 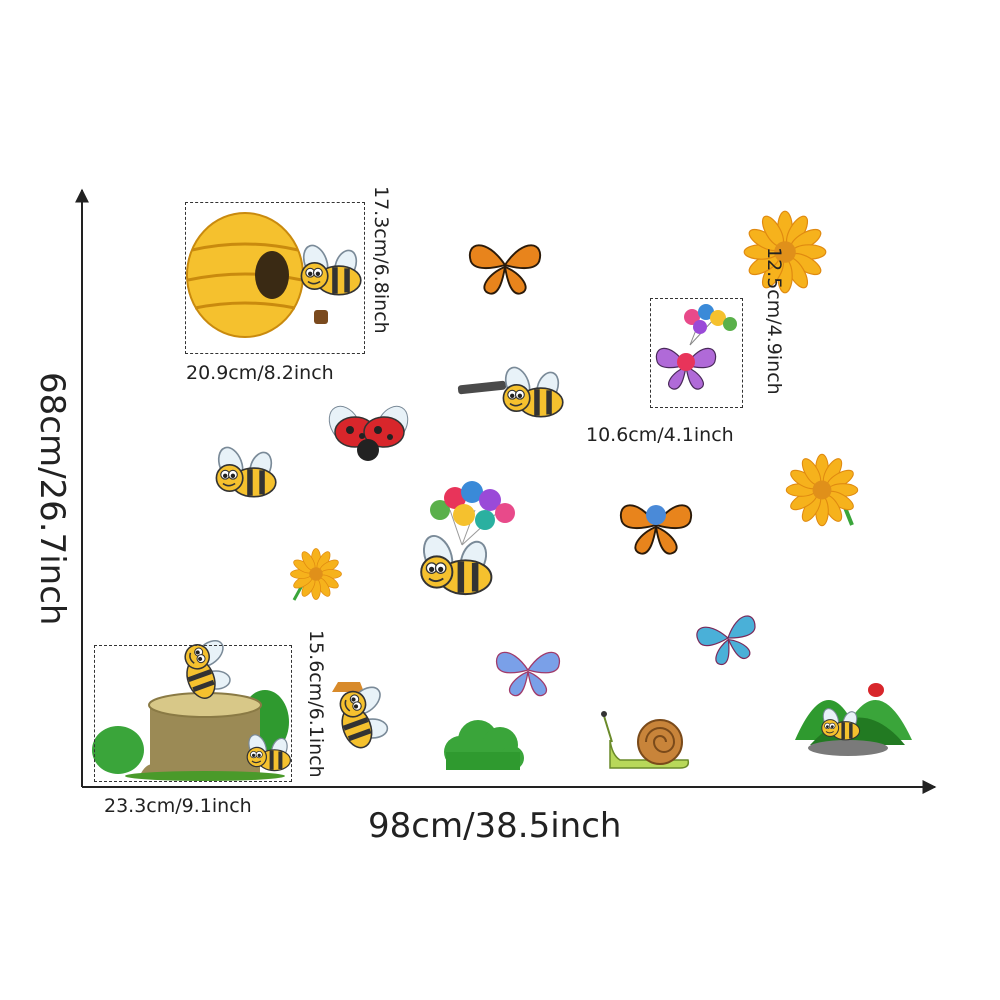 I want to click on flying-bee-left, so click(x=245, y=470).